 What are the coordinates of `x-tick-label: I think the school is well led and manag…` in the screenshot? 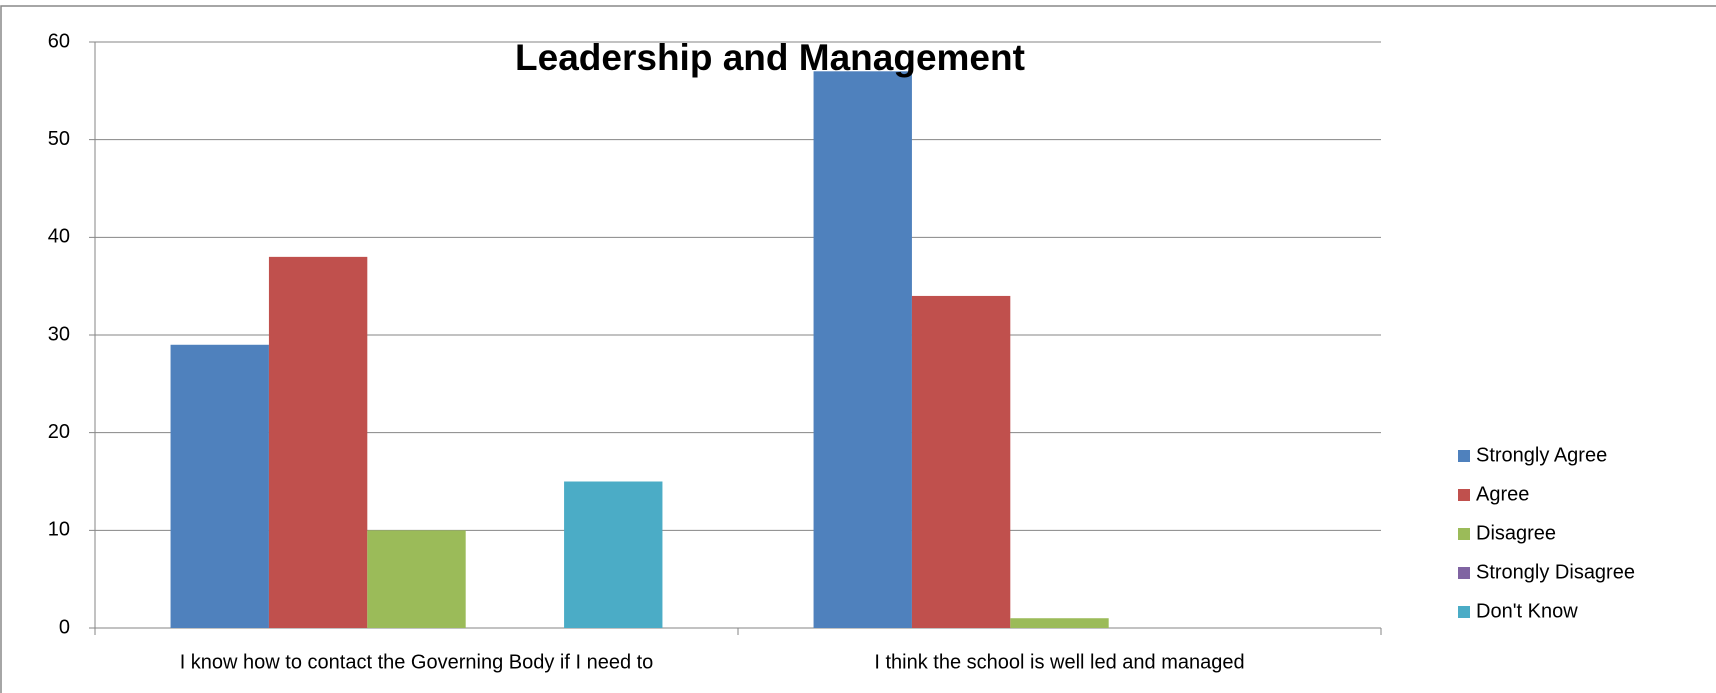 It's located at (1059, 662).